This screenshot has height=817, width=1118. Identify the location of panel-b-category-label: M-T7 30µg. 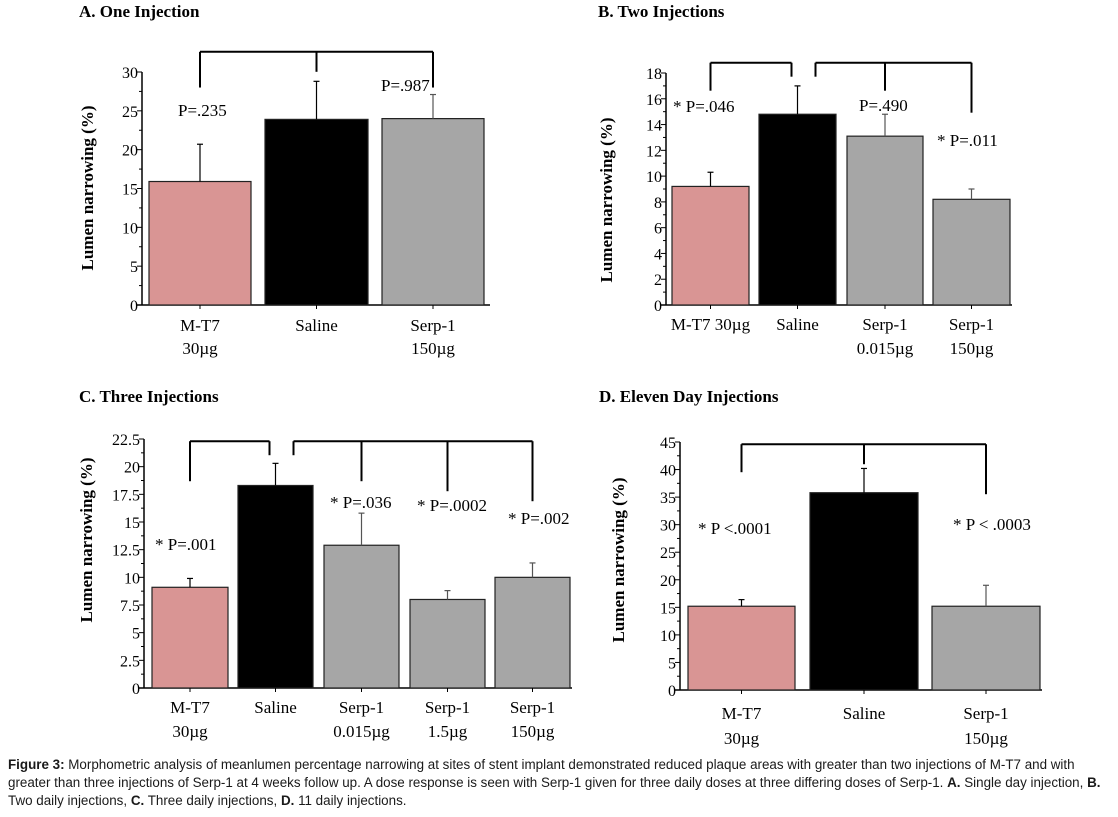
(711, 324).